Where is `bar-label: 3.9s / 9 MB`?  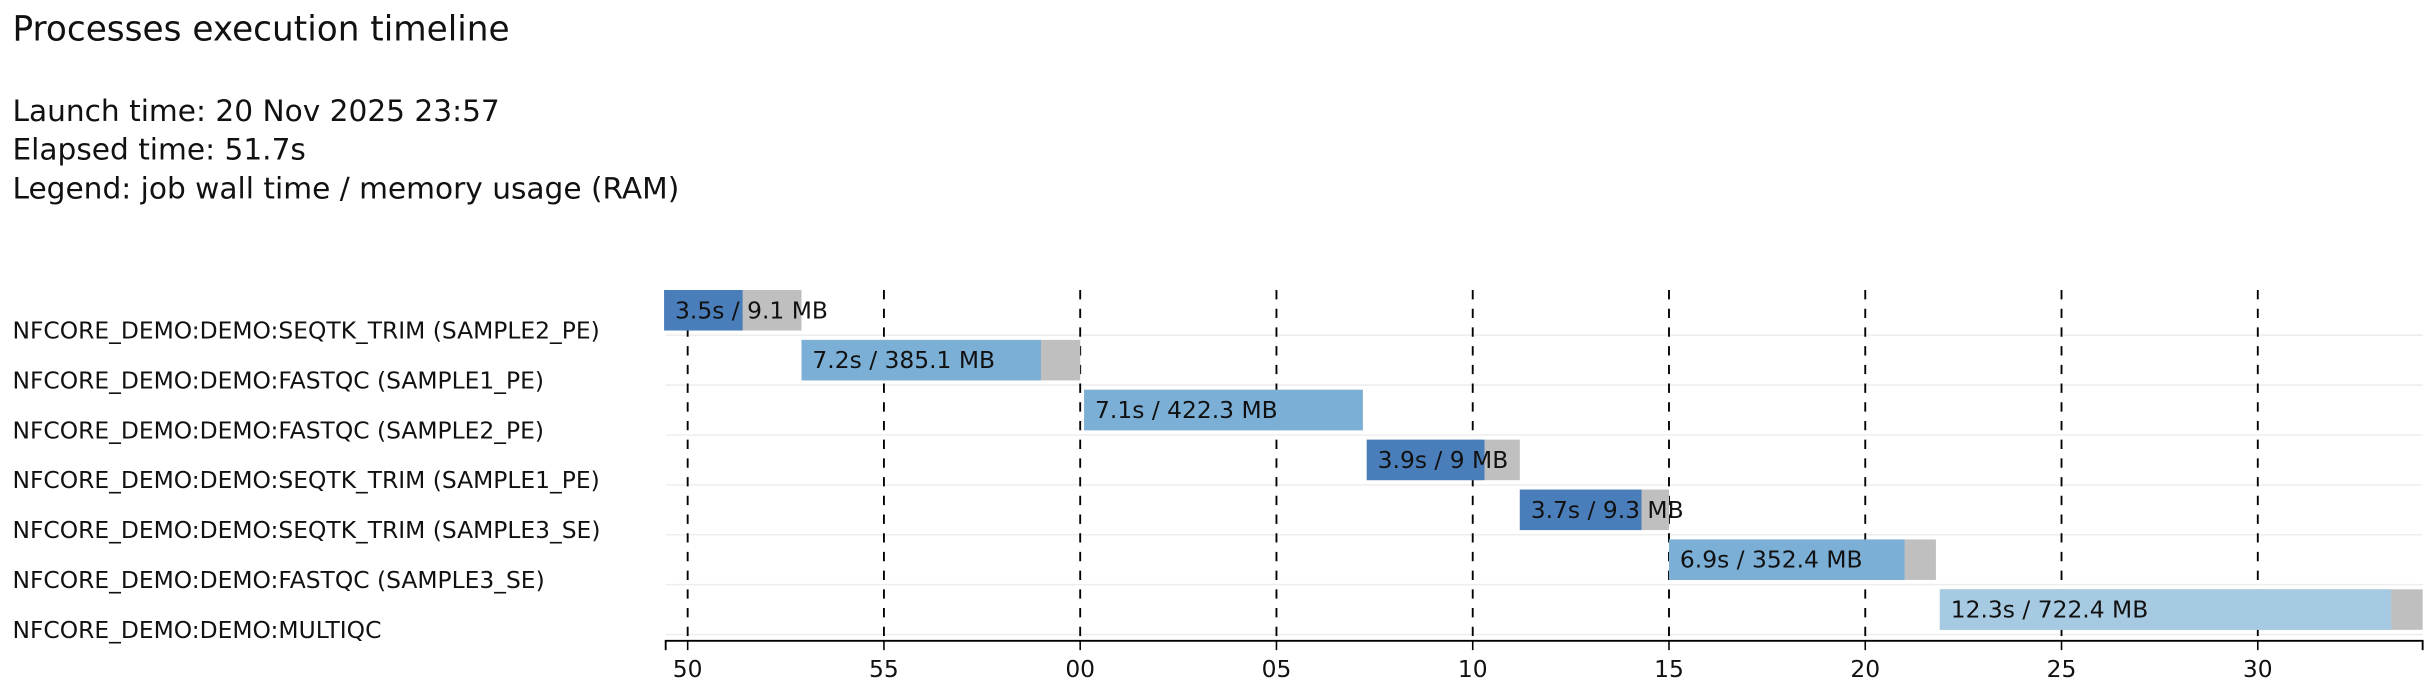 bar-label: 3.9s / 9 MB is located at coordinates (1443, 460).